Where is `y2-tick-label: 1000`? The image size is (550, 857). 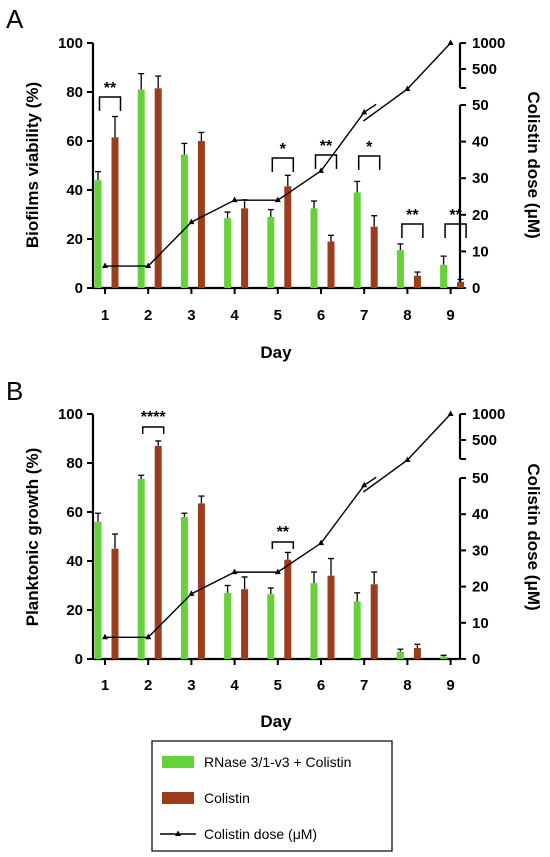
y2-tick-label: 1000 is located at coordinates (488, 414).